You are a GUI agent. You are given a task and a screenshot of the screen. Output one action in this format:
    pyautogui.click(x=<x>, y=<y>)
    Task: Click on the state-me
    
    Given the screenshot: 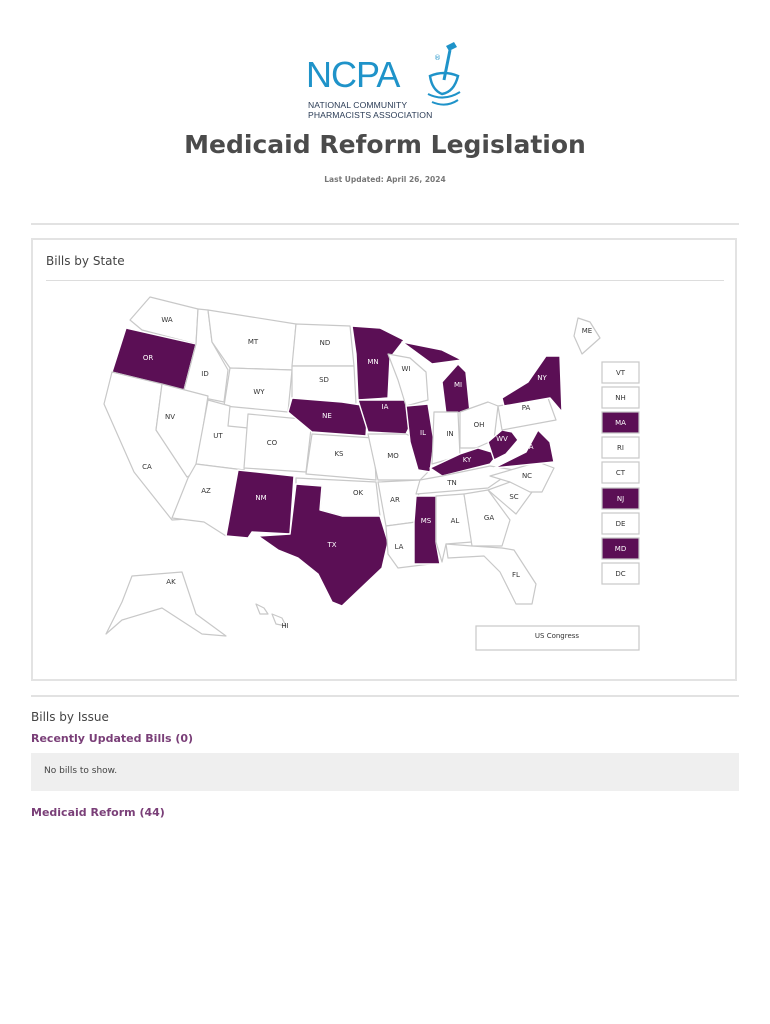 What is the action you would take?
    pyautogui.click(x=587, y=336)
    